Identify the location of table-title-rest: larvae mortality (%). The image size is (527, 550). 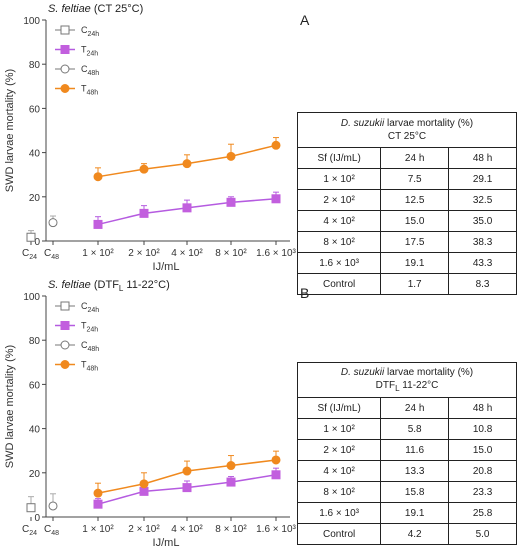
(429, 123).